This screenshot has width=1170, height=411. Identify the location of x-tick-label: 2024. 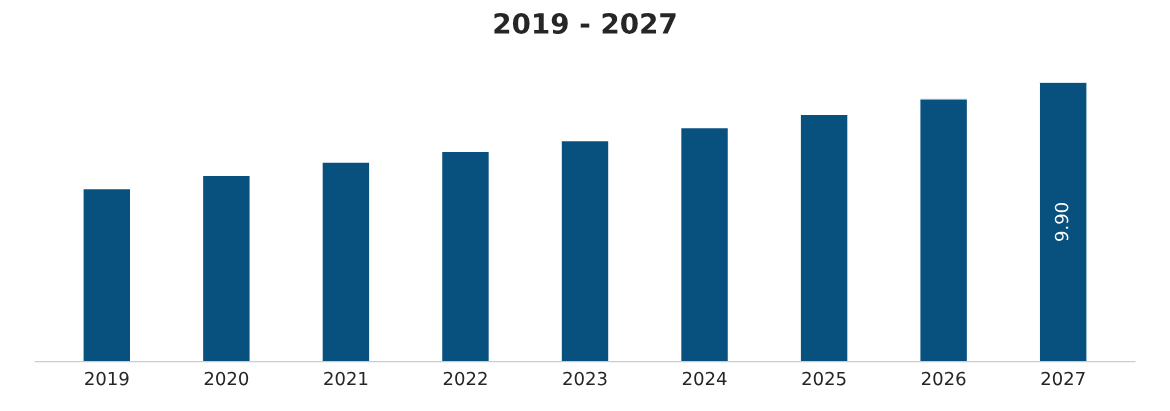
(704, 378).